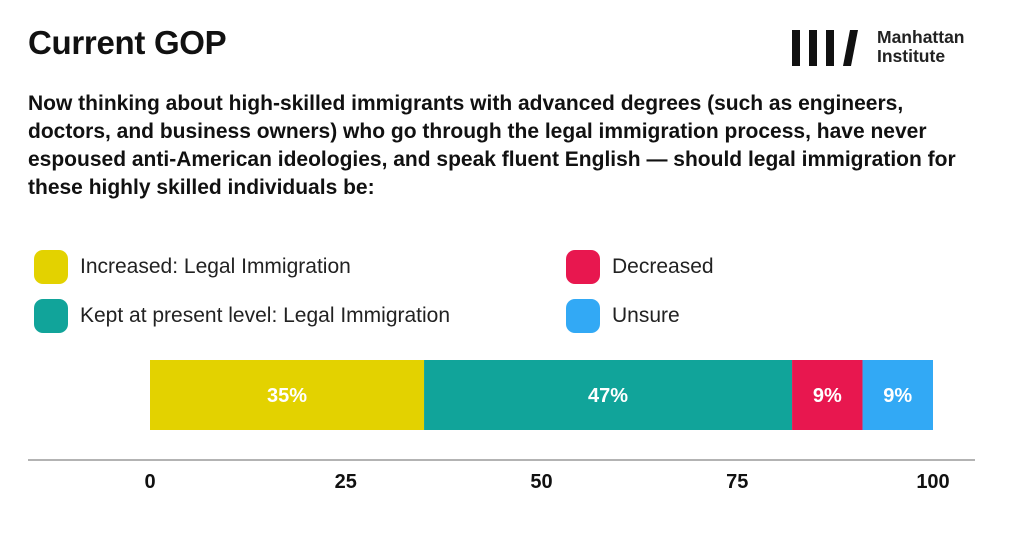 The height and width of the screenshot is (540, 1024). I want to click on logo-text-line1: Manhattan, so click(921, 37).